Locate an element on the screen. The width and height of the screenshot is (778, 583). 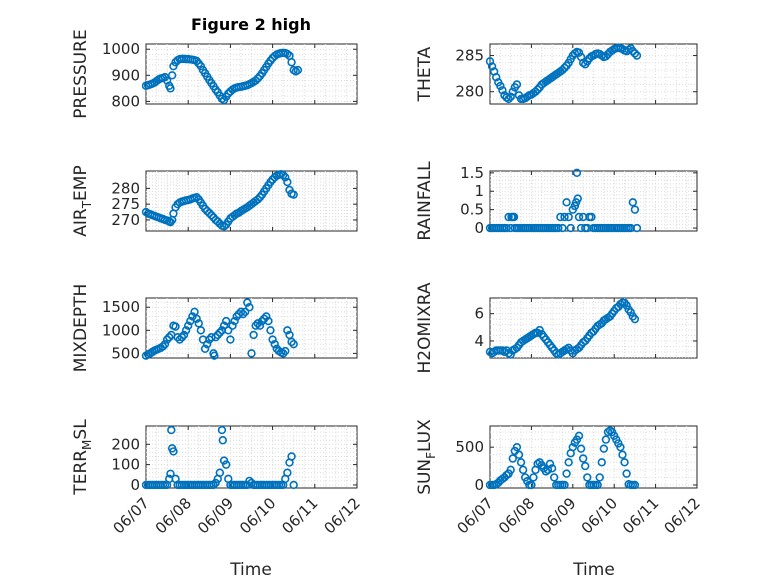
y-axis-label-main: THETA is located at coordinates (425, 74).